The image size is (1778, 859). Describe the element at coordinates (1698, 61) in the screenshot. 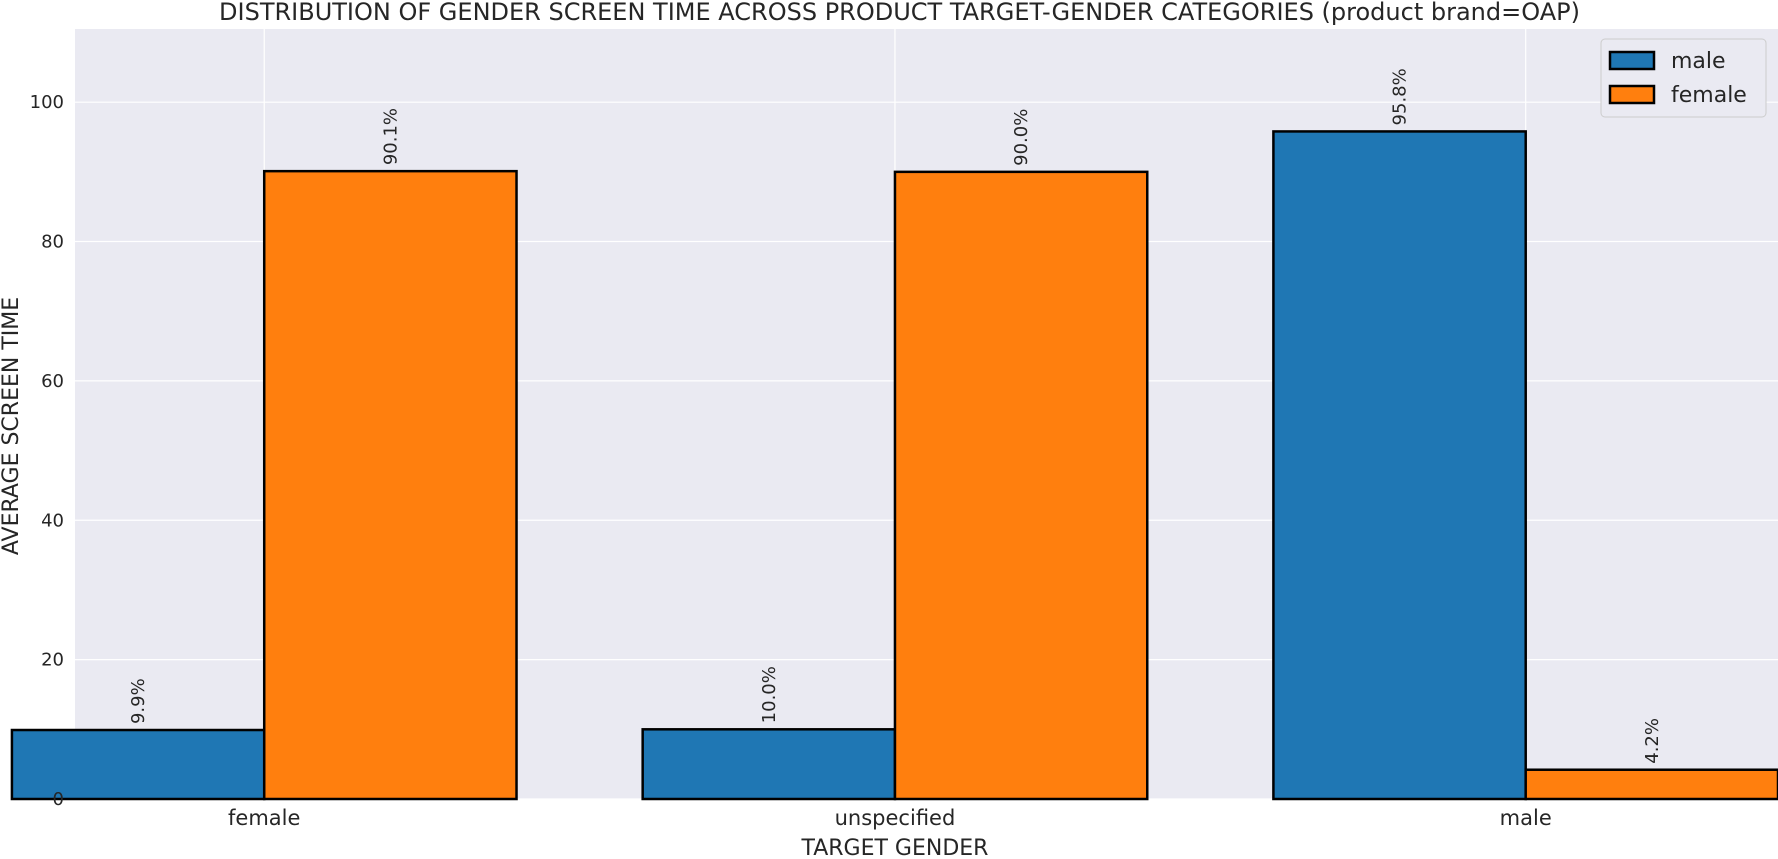

I see `legend-label-male: male` at that location.